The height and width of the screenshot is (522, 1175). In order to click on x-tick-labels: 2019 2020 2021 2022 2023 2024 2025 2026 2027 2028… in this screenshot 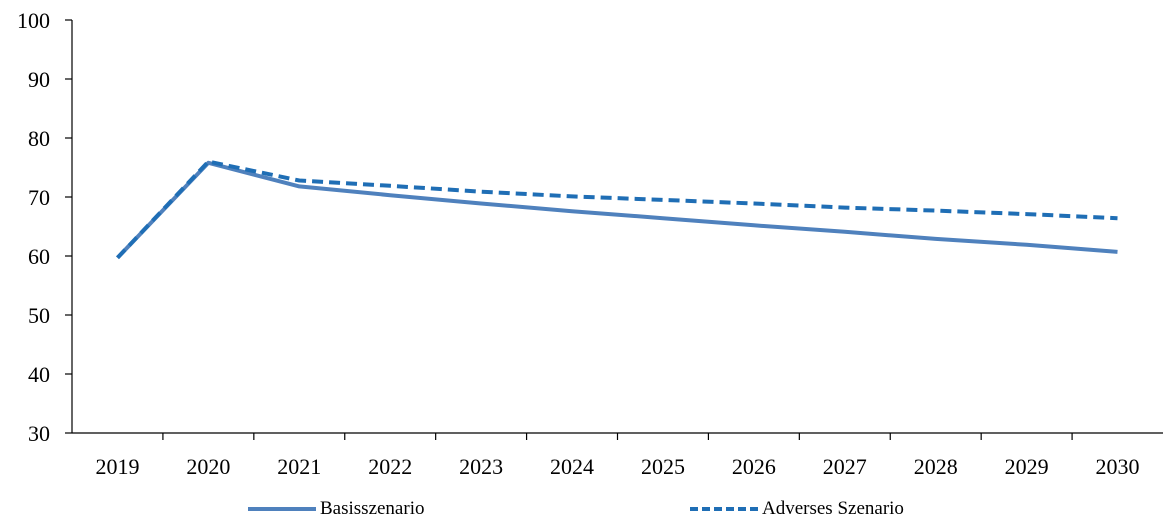, I will do `click(617, 466)`.